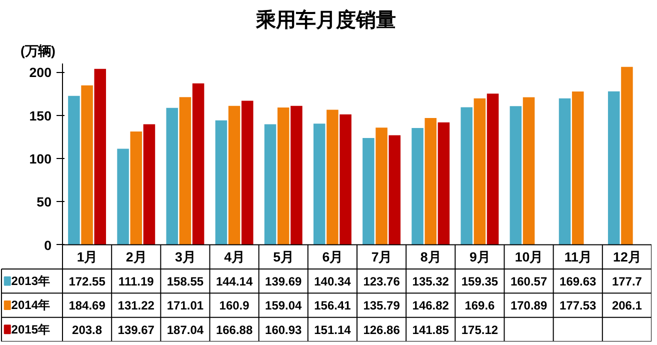 This screenshot has width=657, height=345. I want to click on data-label: 177.7, so click(627, 281).